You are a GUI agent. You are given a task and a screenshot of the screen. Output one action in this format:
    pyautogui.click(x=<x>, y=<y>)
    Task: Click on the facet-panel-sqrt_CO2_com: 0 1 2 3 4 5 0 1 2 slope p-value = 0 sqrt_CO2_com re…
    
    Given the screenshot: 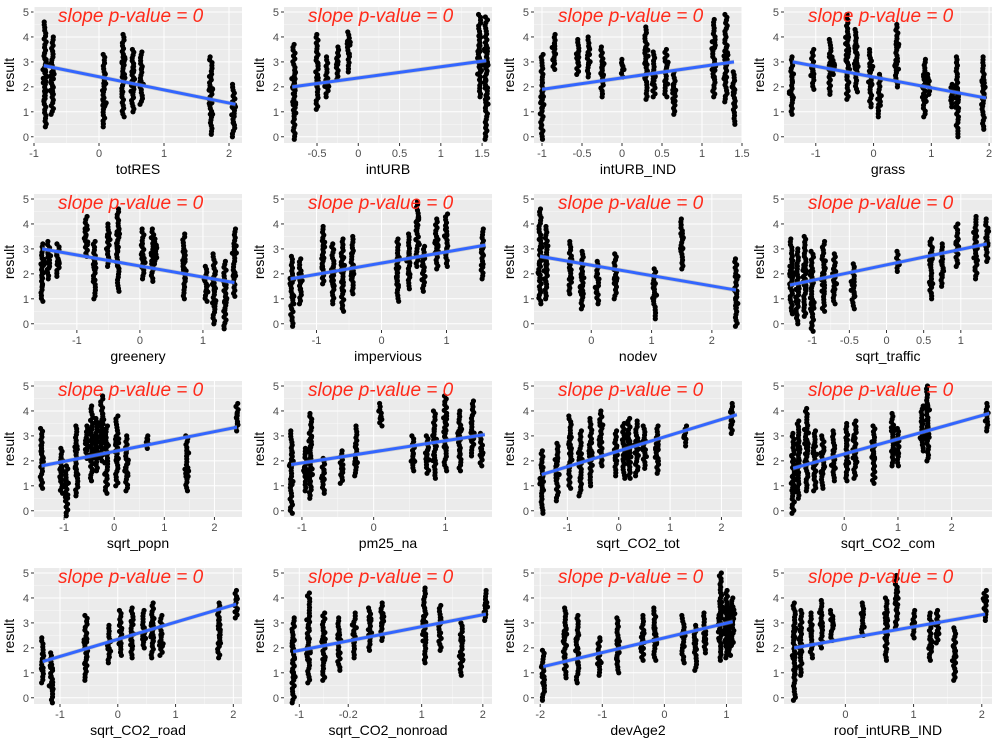 What is the action you would take?
    pyautogui.click(x=875, y=467)
    